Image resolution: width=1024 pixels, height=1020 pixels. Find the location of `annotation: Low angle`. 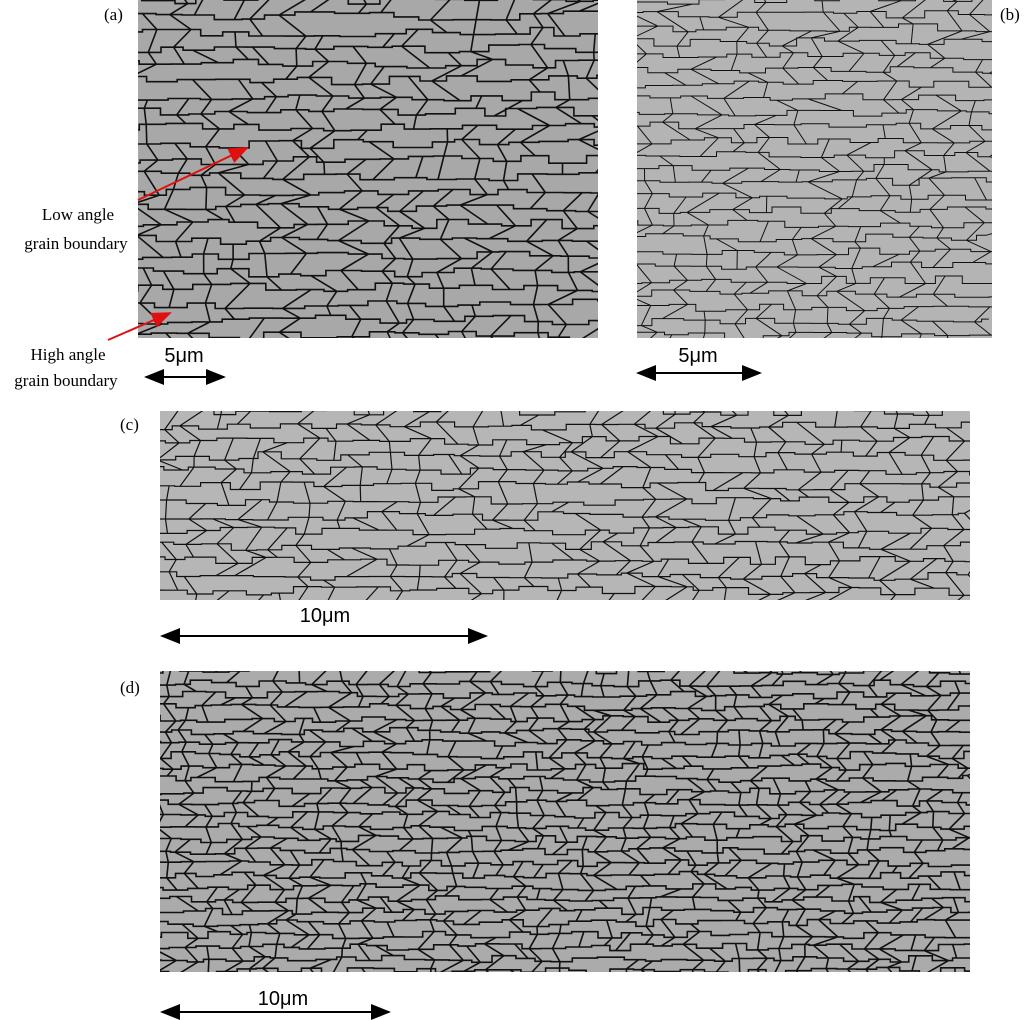

annotation: Low angle is located at coordinates (78, 214).